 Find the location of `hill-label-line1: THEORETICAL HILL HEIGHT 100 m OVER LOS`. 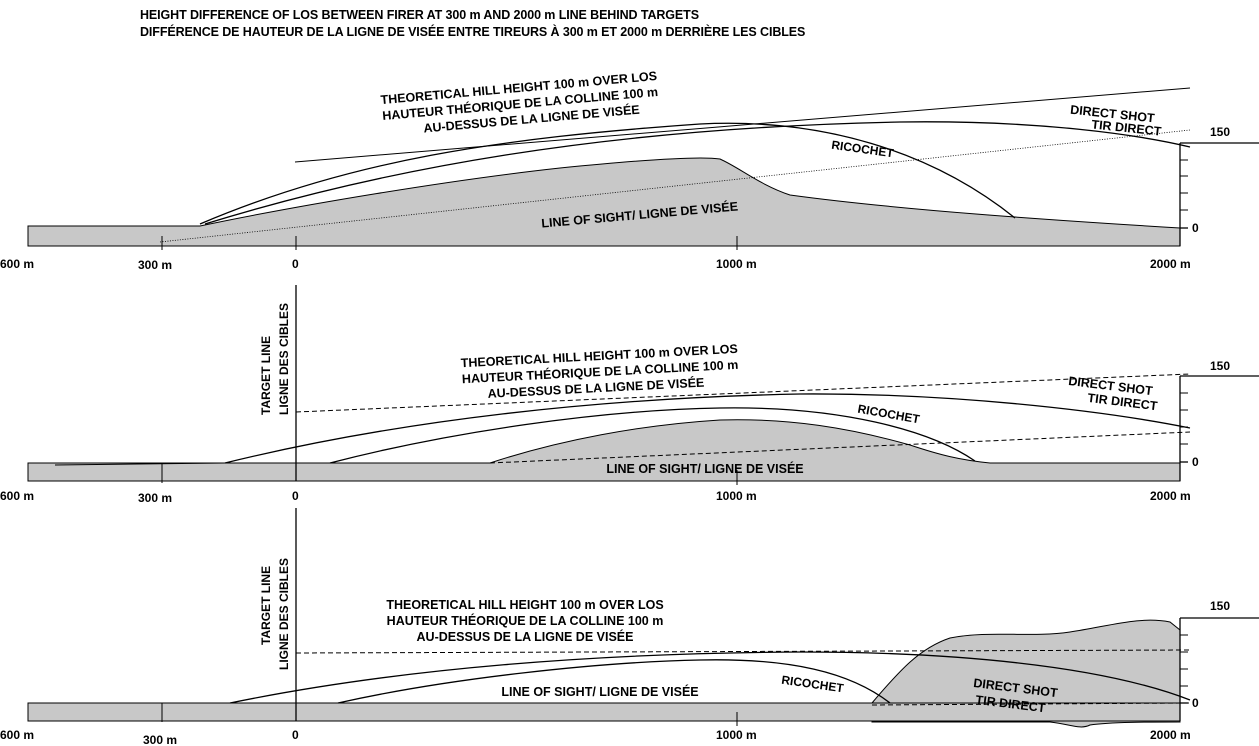

hill-label-line1: THEORETICAL HILL HEIGHT 100 m OVER LOS is located at coordinates (524, 605).